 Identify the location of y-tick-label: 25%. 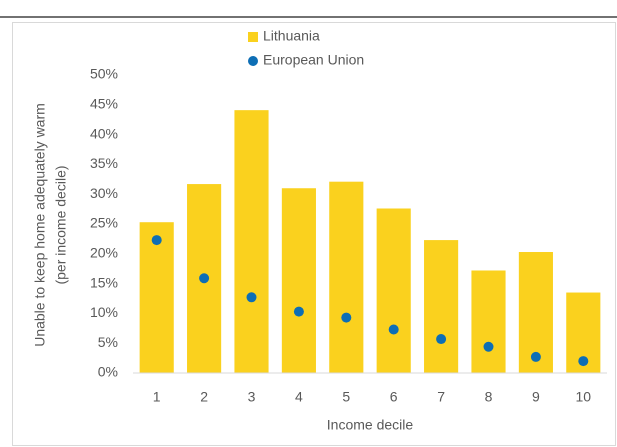
(104, 223).